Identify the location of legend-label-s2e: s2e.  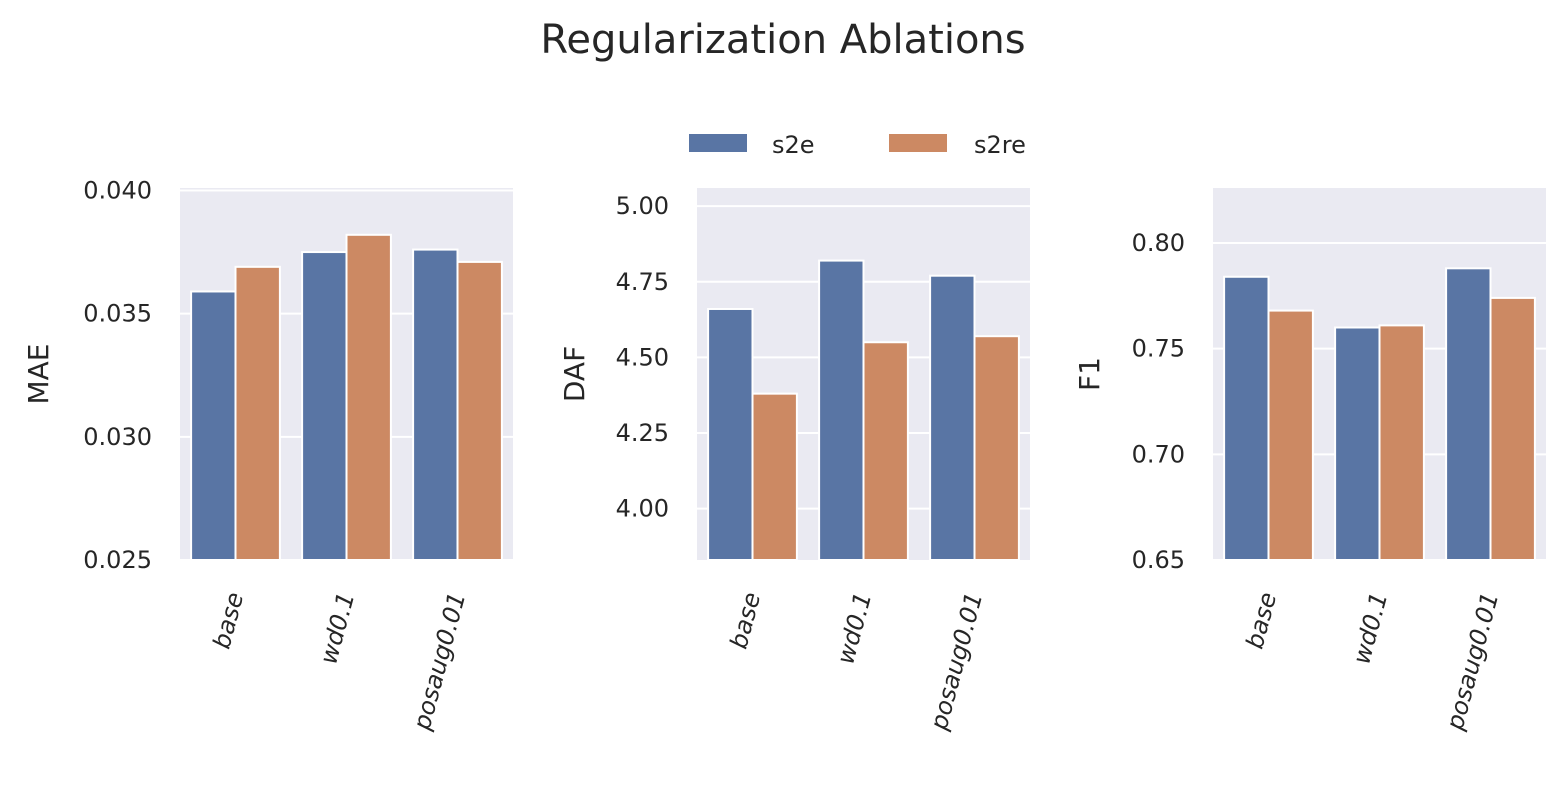
(793, 145).